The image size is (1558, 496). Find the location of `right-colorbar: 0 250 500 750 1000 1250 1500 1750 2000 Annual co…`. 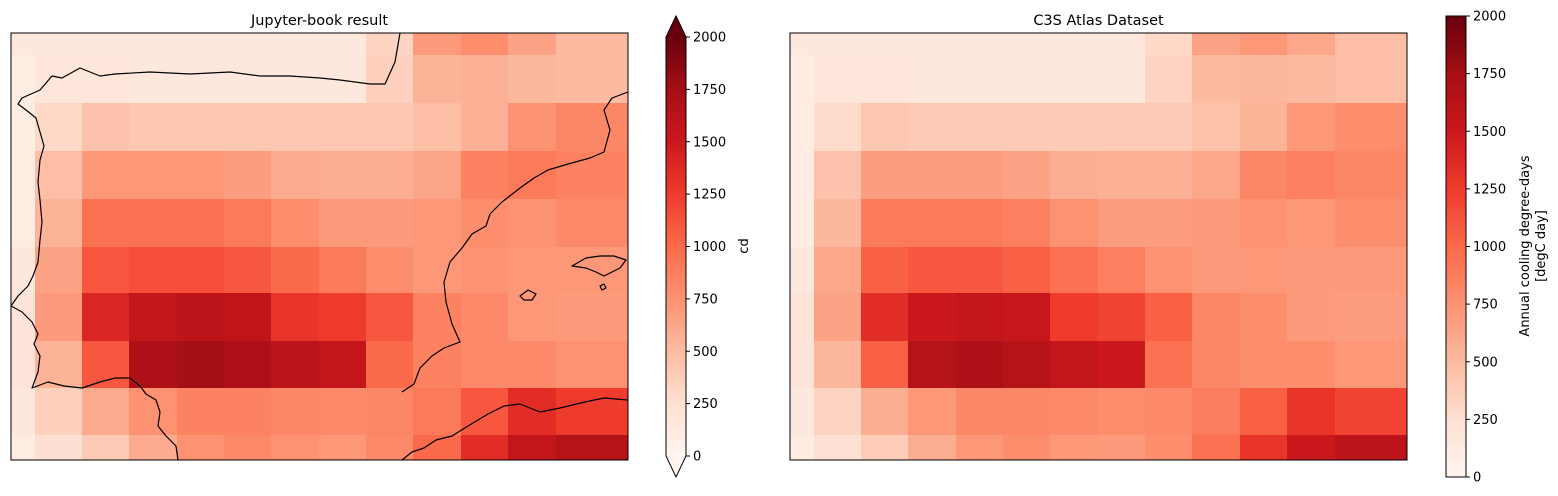

right-colorbar: 0 250 500 750 1000 1250 1500 1750 2000 Annual co… is located at coordinates (1497, 248).